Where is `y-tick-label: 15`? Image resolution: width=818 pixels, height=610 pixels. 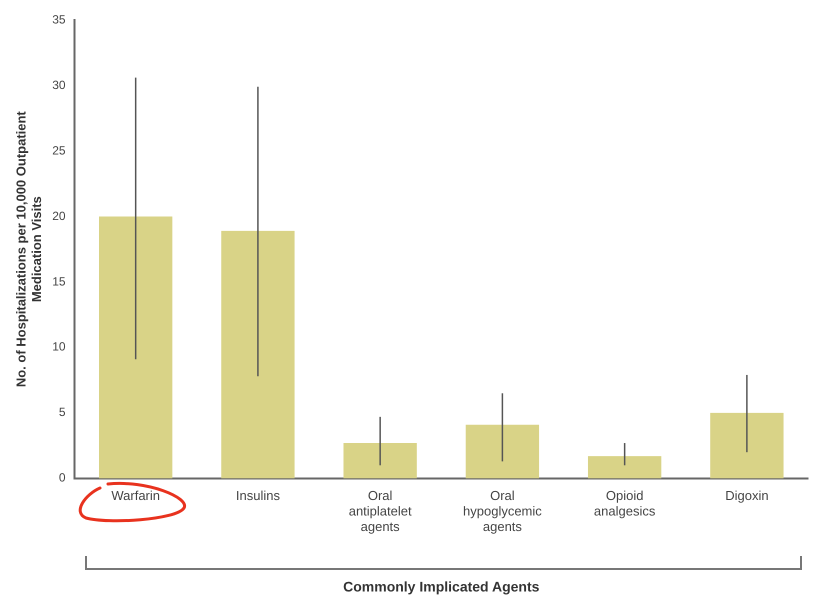 y-tick-label: 15 is located at coordinates (59, 281).